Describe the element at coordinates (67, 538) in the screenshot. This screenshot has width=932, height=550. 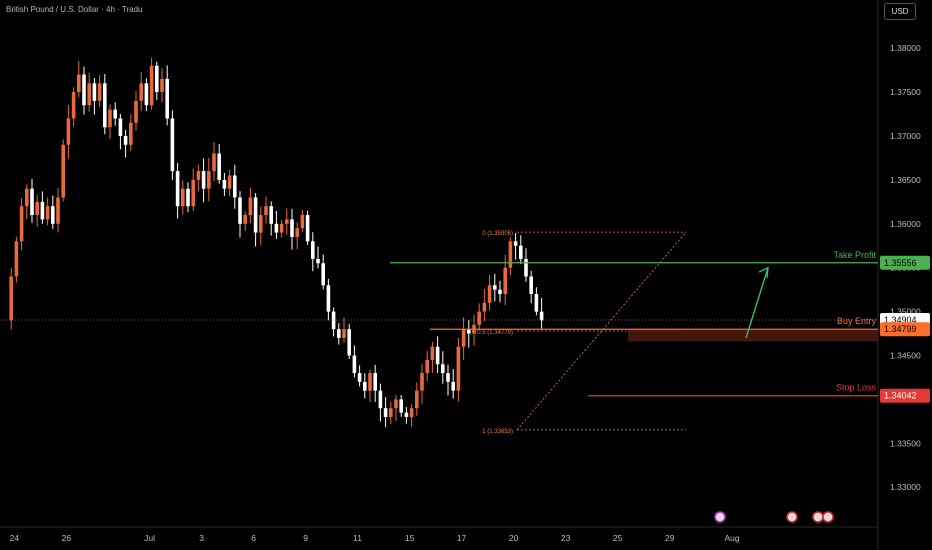
I see `x-tick-label: 26` at that location.